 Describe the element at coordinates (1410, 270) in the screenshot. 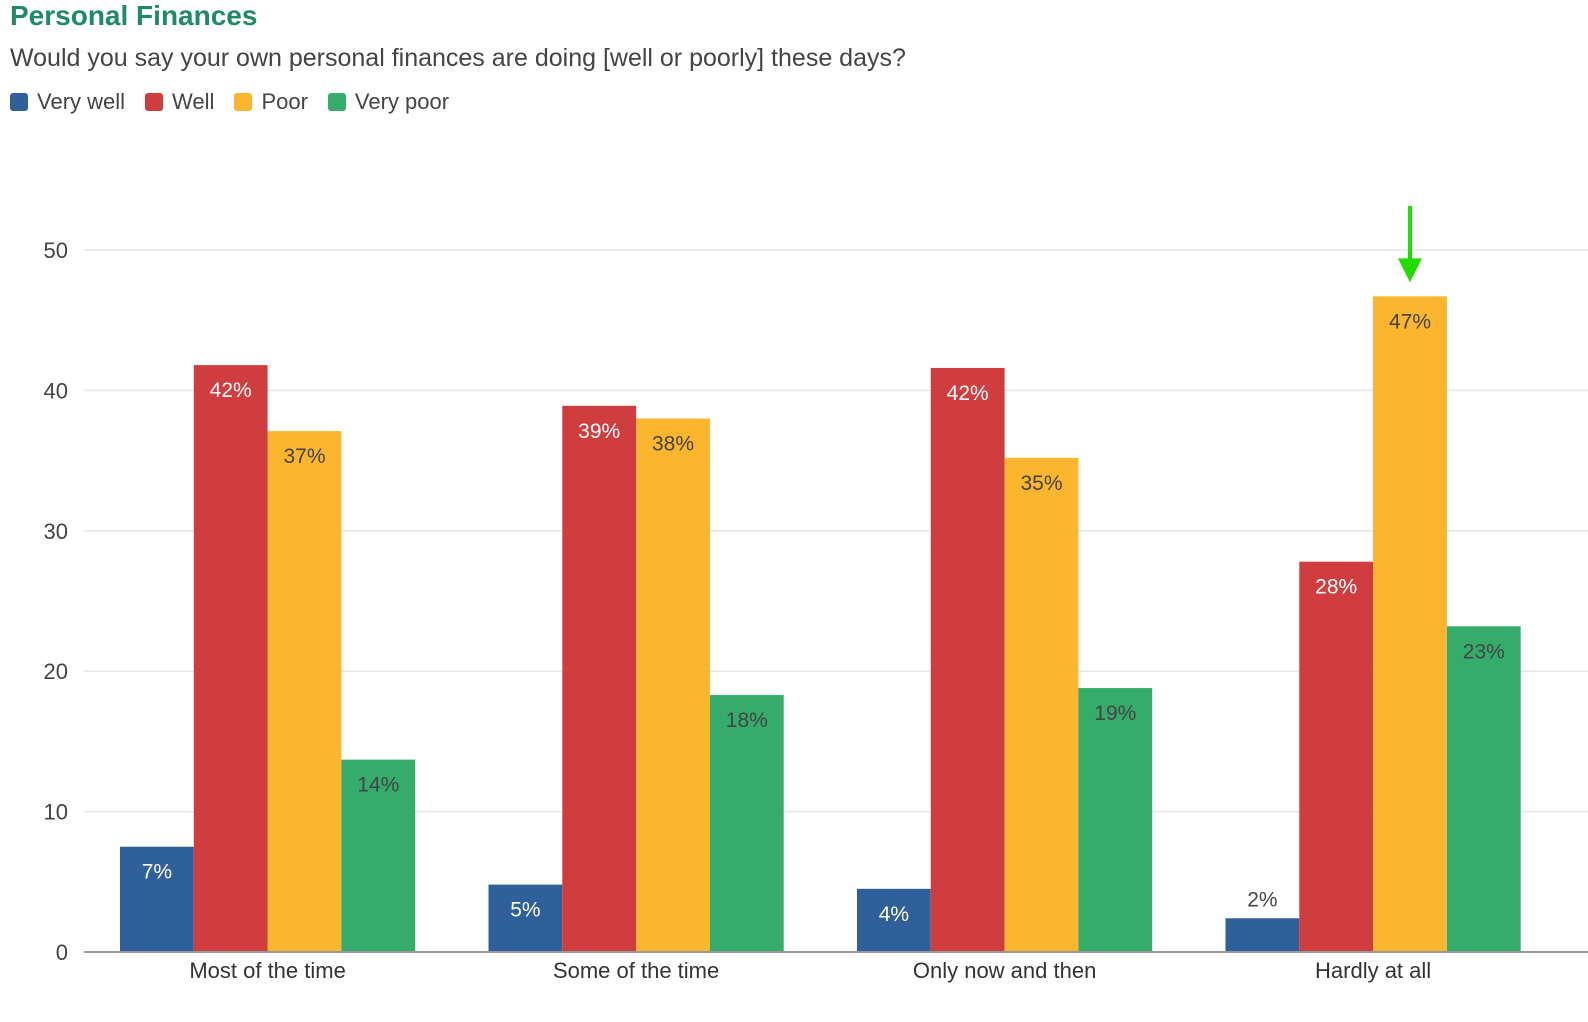

I see `annotation-arrow-head` at that location.